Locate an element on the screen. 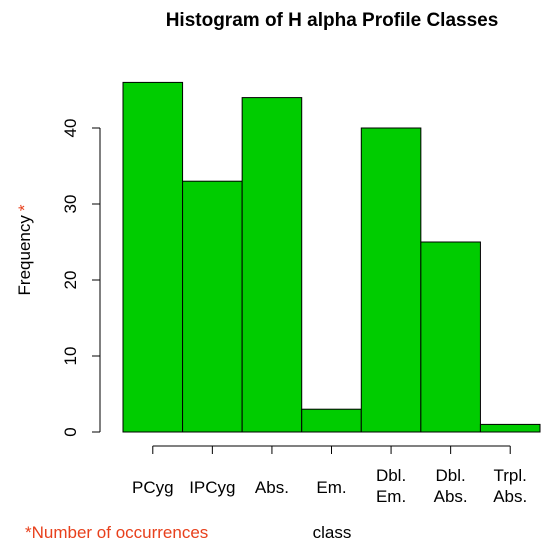 Image resolution: width=544 pixels, height=548 pixels. x-tick-label: Abs. is located at coordinates (272, 487).